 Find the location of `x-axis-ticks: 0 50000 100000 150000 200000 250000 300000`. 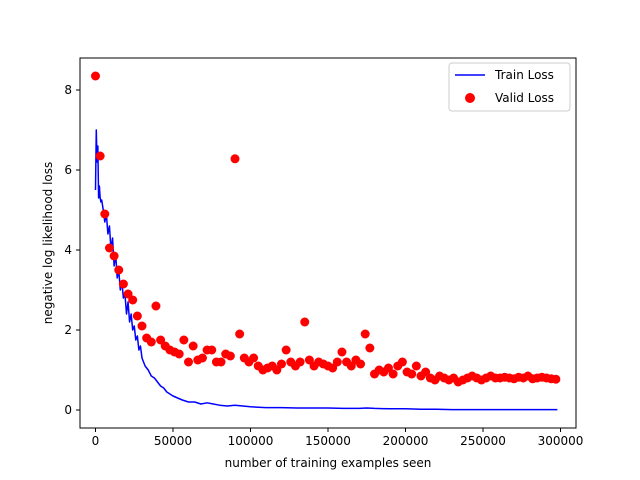

x-axis-ticks: 0 50000 100000 150000 200000 250000 300000 is located at coordinates (338, 438).